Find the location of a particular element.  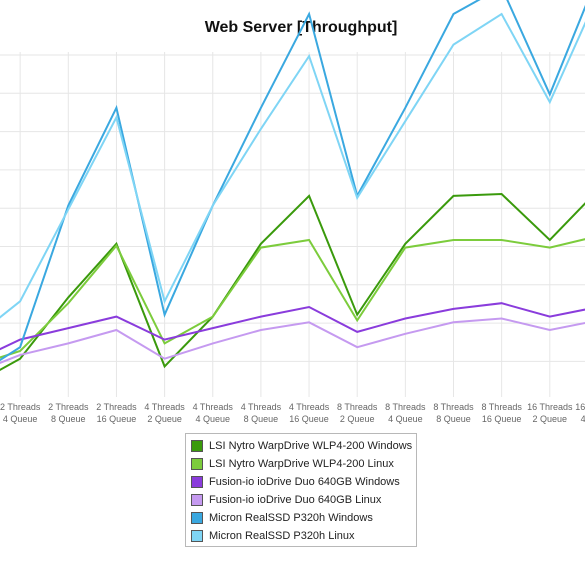

legend-item: LSI Nytro WarpDrive WLP4-200 Windows is located at coordinates (303, 446).